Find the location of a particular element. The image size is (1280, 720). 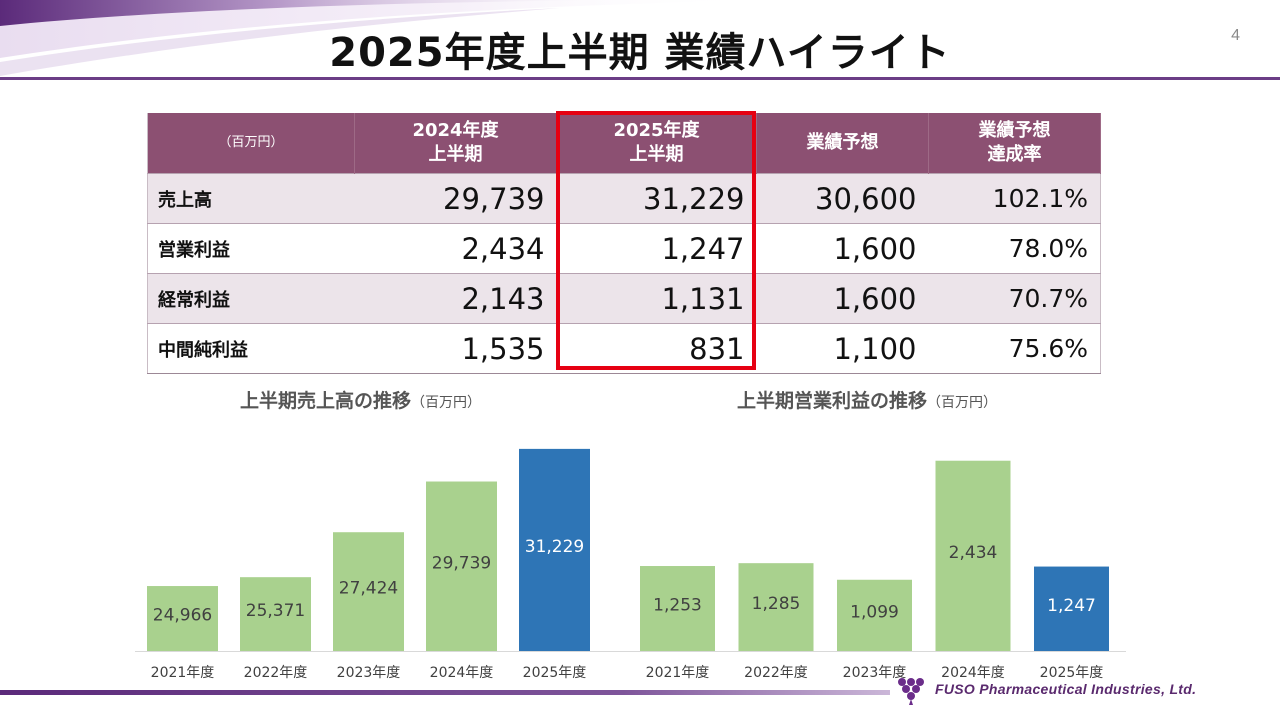

page-title: 2025年度上半期 業績ハイライト is located at coordinates (640, 53).